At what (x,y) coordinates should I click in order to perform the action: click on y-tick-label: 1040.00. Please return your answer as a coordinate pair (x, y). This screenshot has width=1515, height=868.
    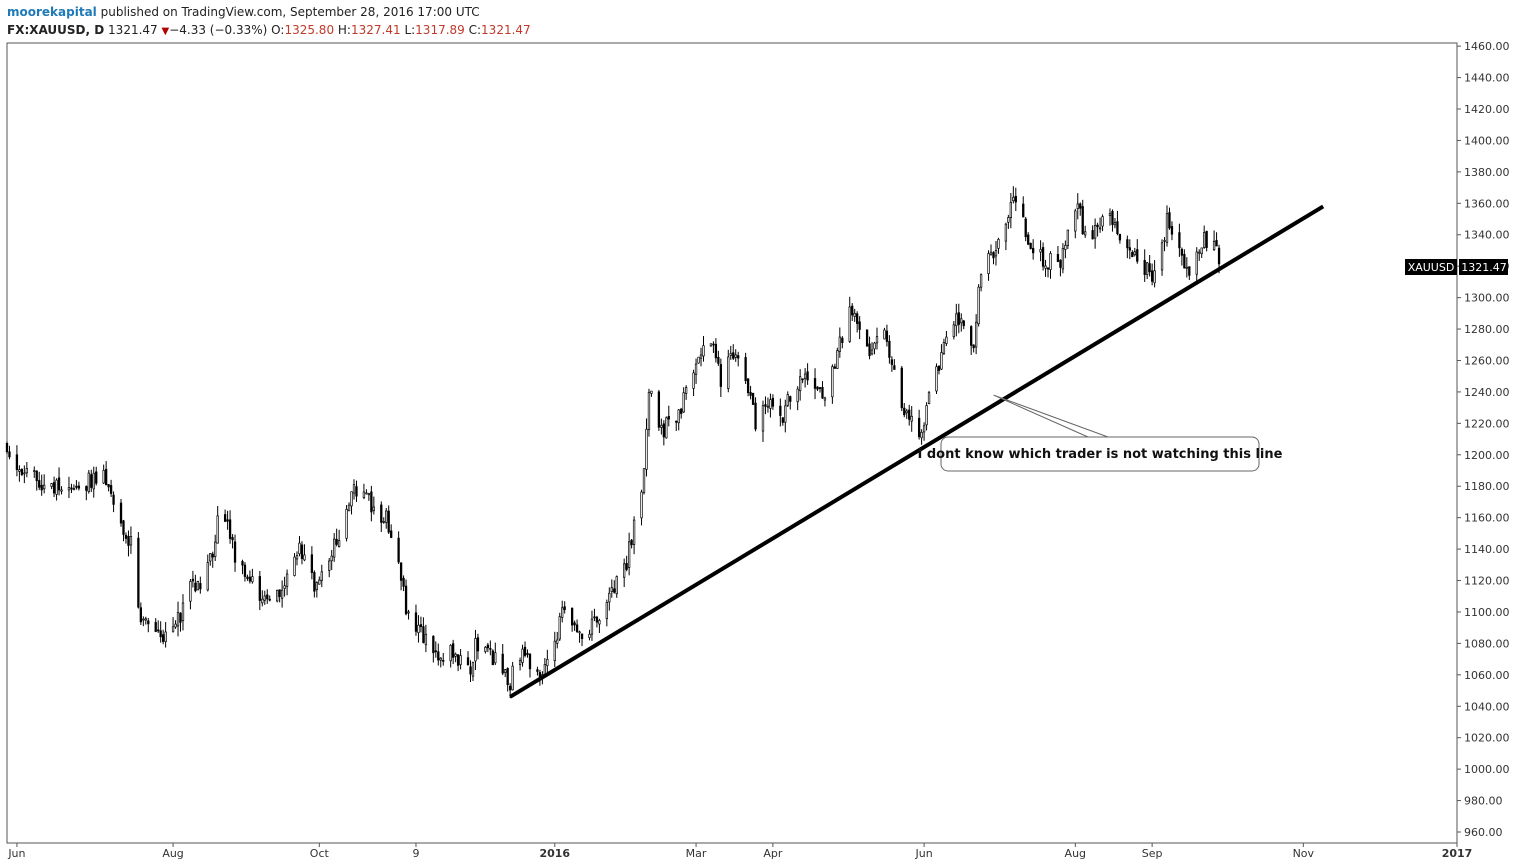
    Looking at the image, I should click on (1487, 706).